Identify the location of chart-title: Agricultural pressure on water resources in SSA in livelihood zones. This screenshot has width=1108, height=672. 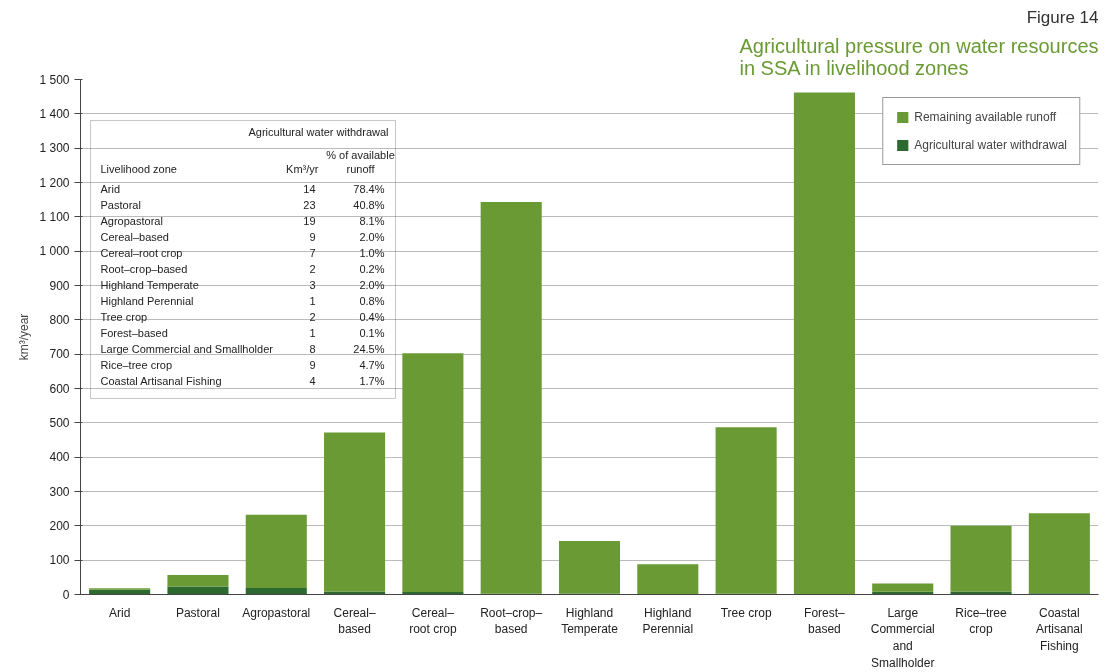
(919, 56).